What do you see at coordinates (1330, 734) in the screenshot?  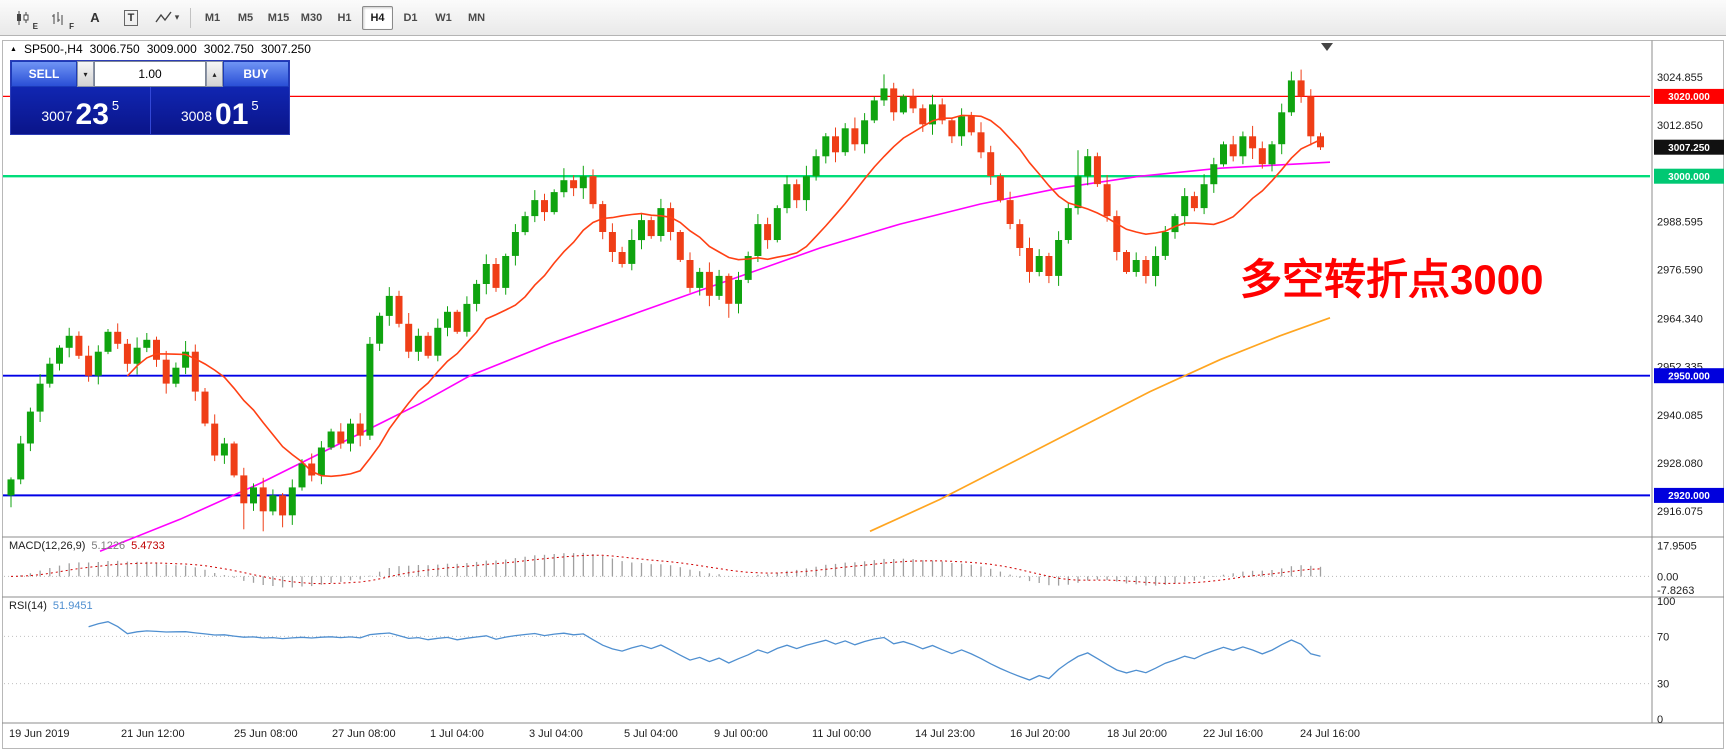 I see `svg-text: 24 Jul 16:00` at bounding box center [1330, 734].